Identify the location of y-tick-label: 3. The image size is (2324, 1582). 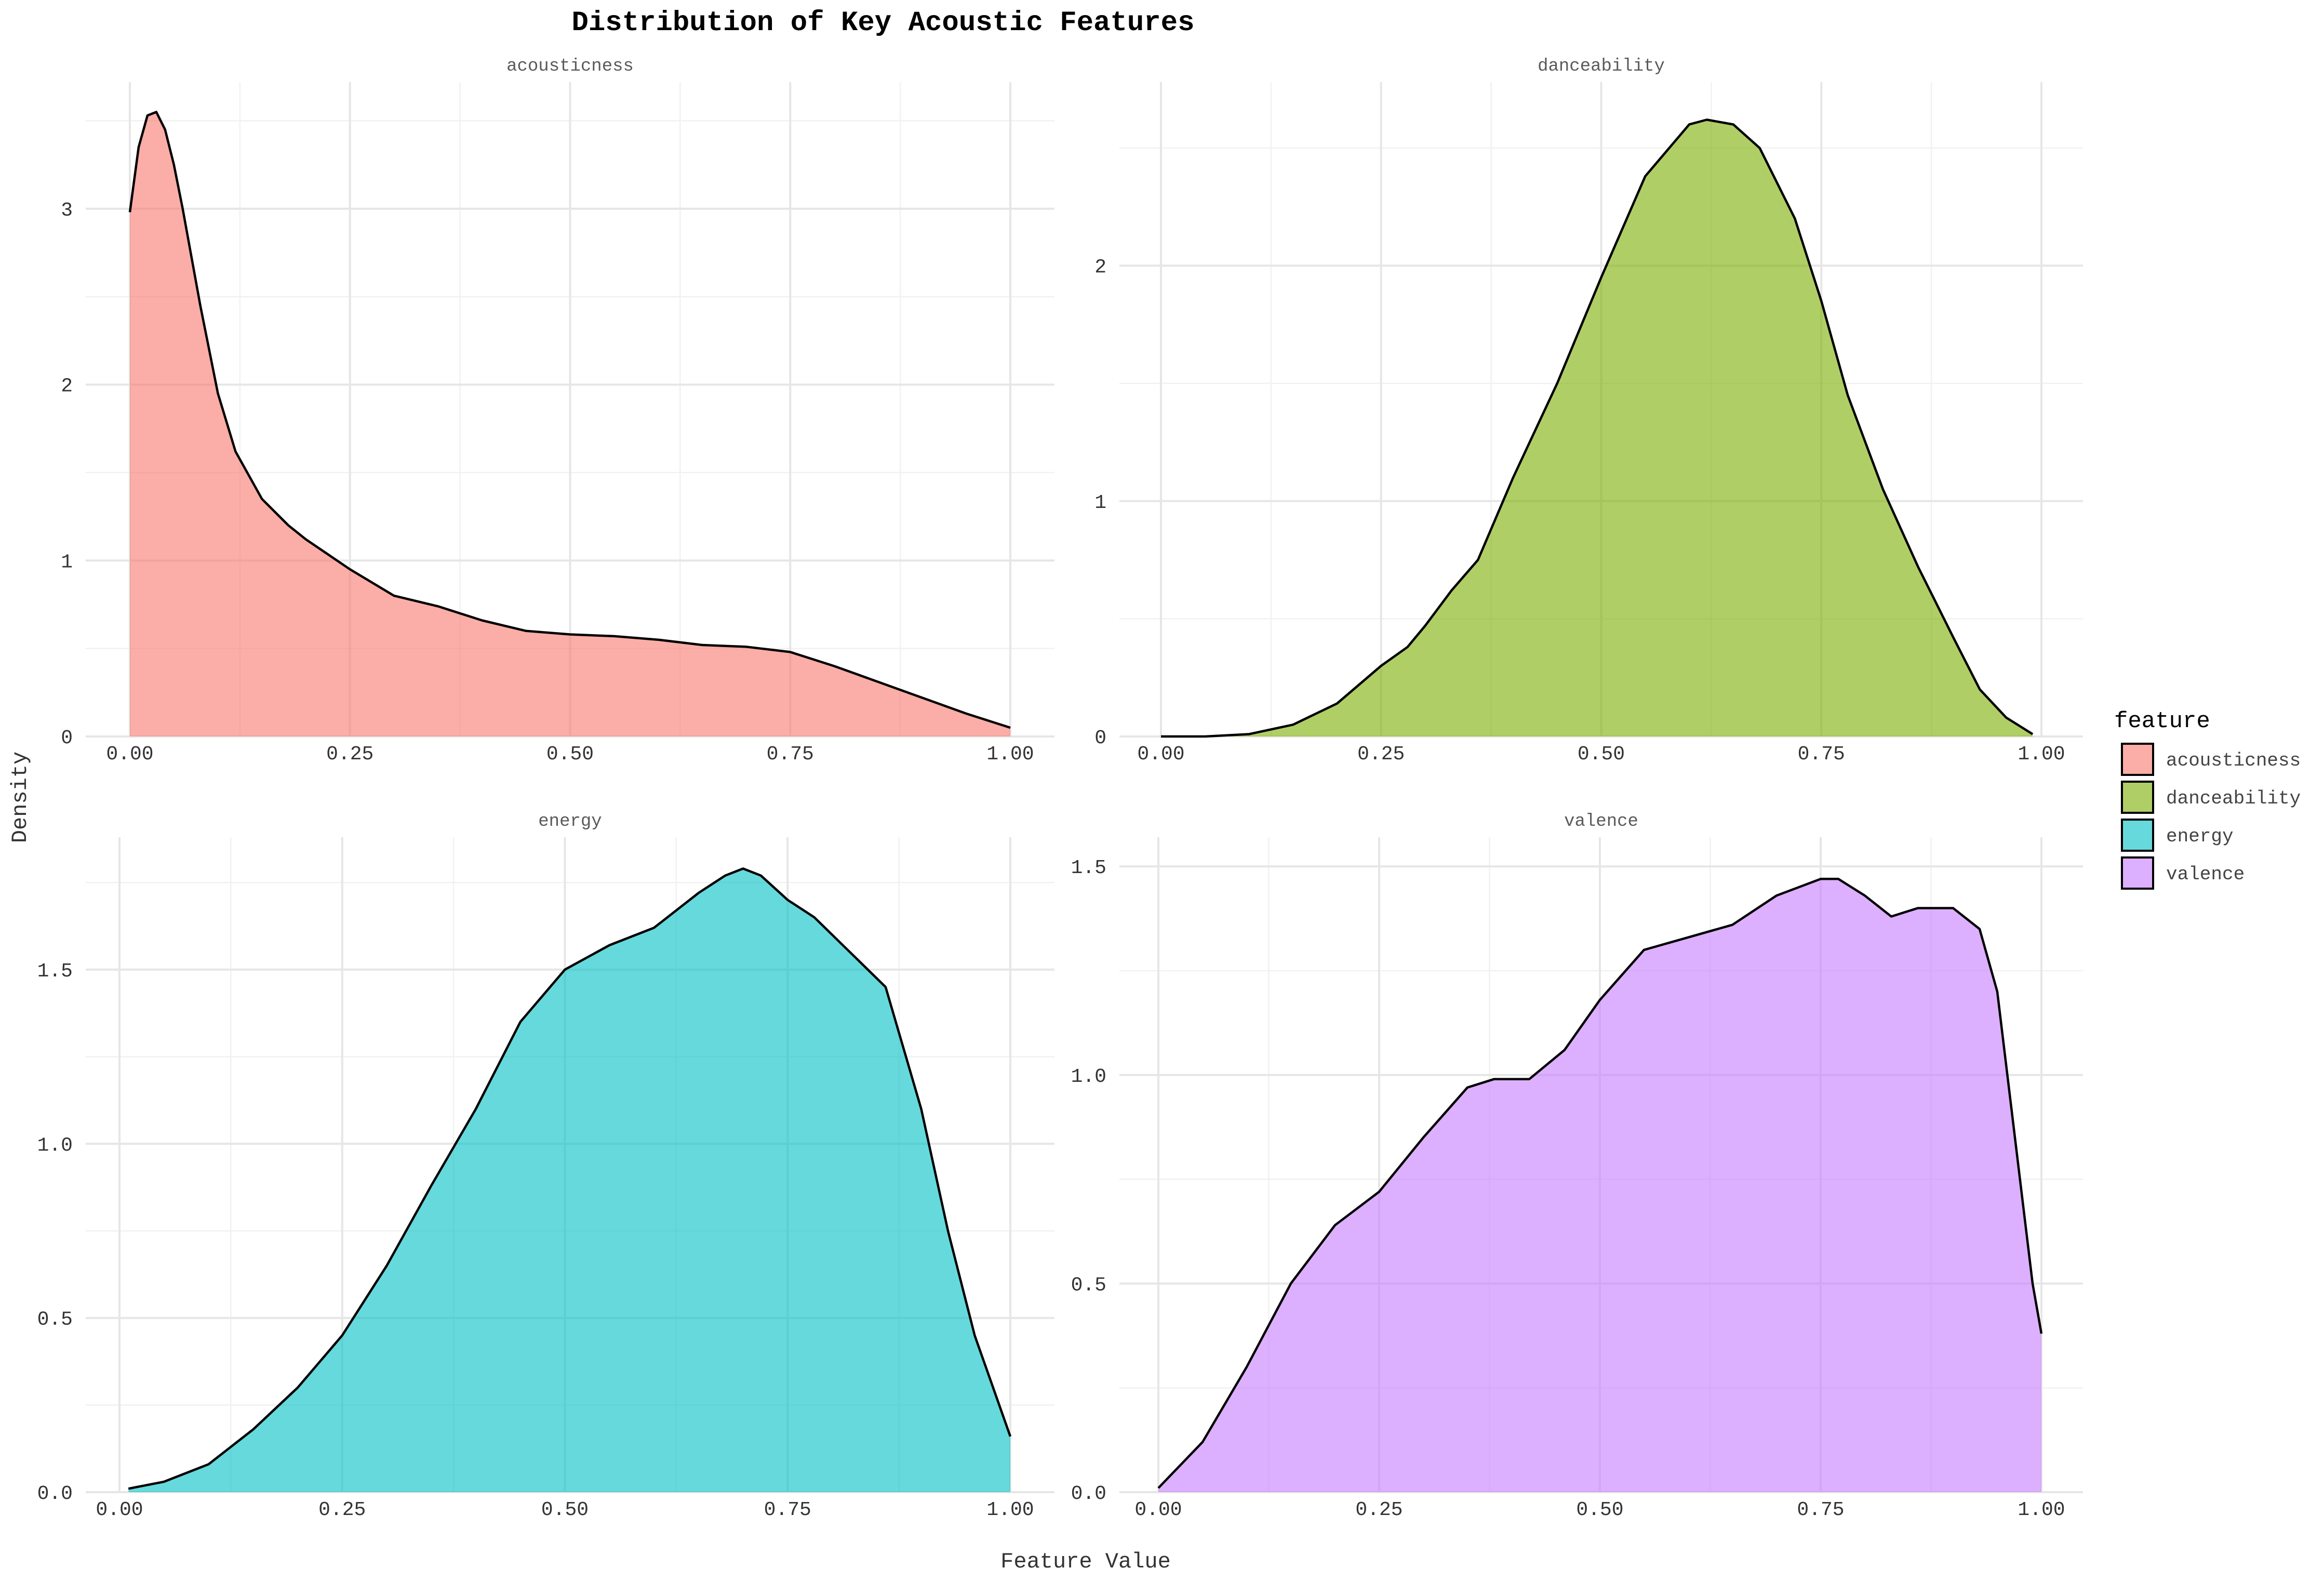
(67, 211).